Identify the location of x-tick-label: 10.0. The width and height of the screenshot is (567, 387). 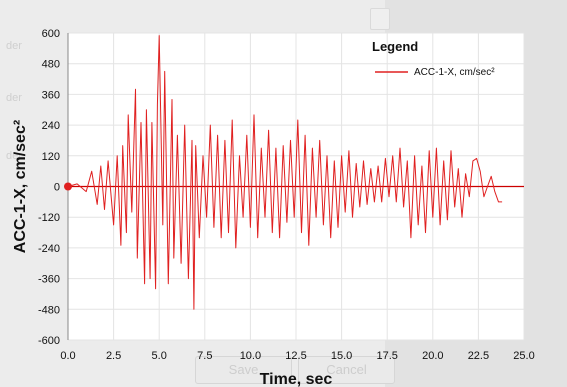
(250, 356).